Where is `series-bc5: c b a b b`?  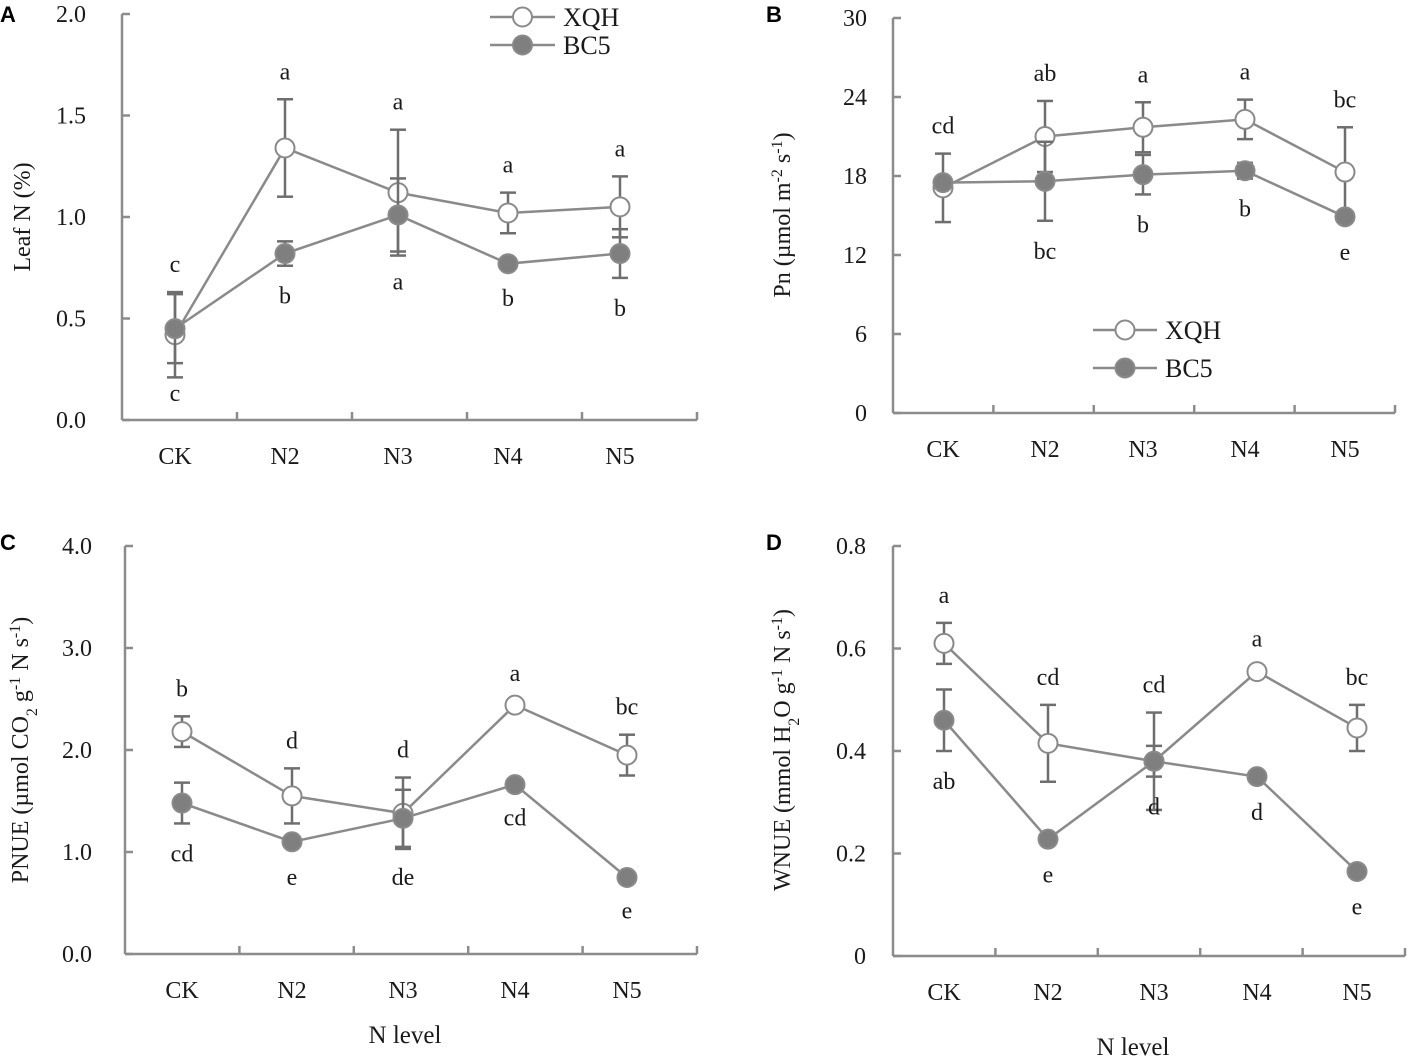 series-bc5: c b a b b is located at coordinates (397, 292).